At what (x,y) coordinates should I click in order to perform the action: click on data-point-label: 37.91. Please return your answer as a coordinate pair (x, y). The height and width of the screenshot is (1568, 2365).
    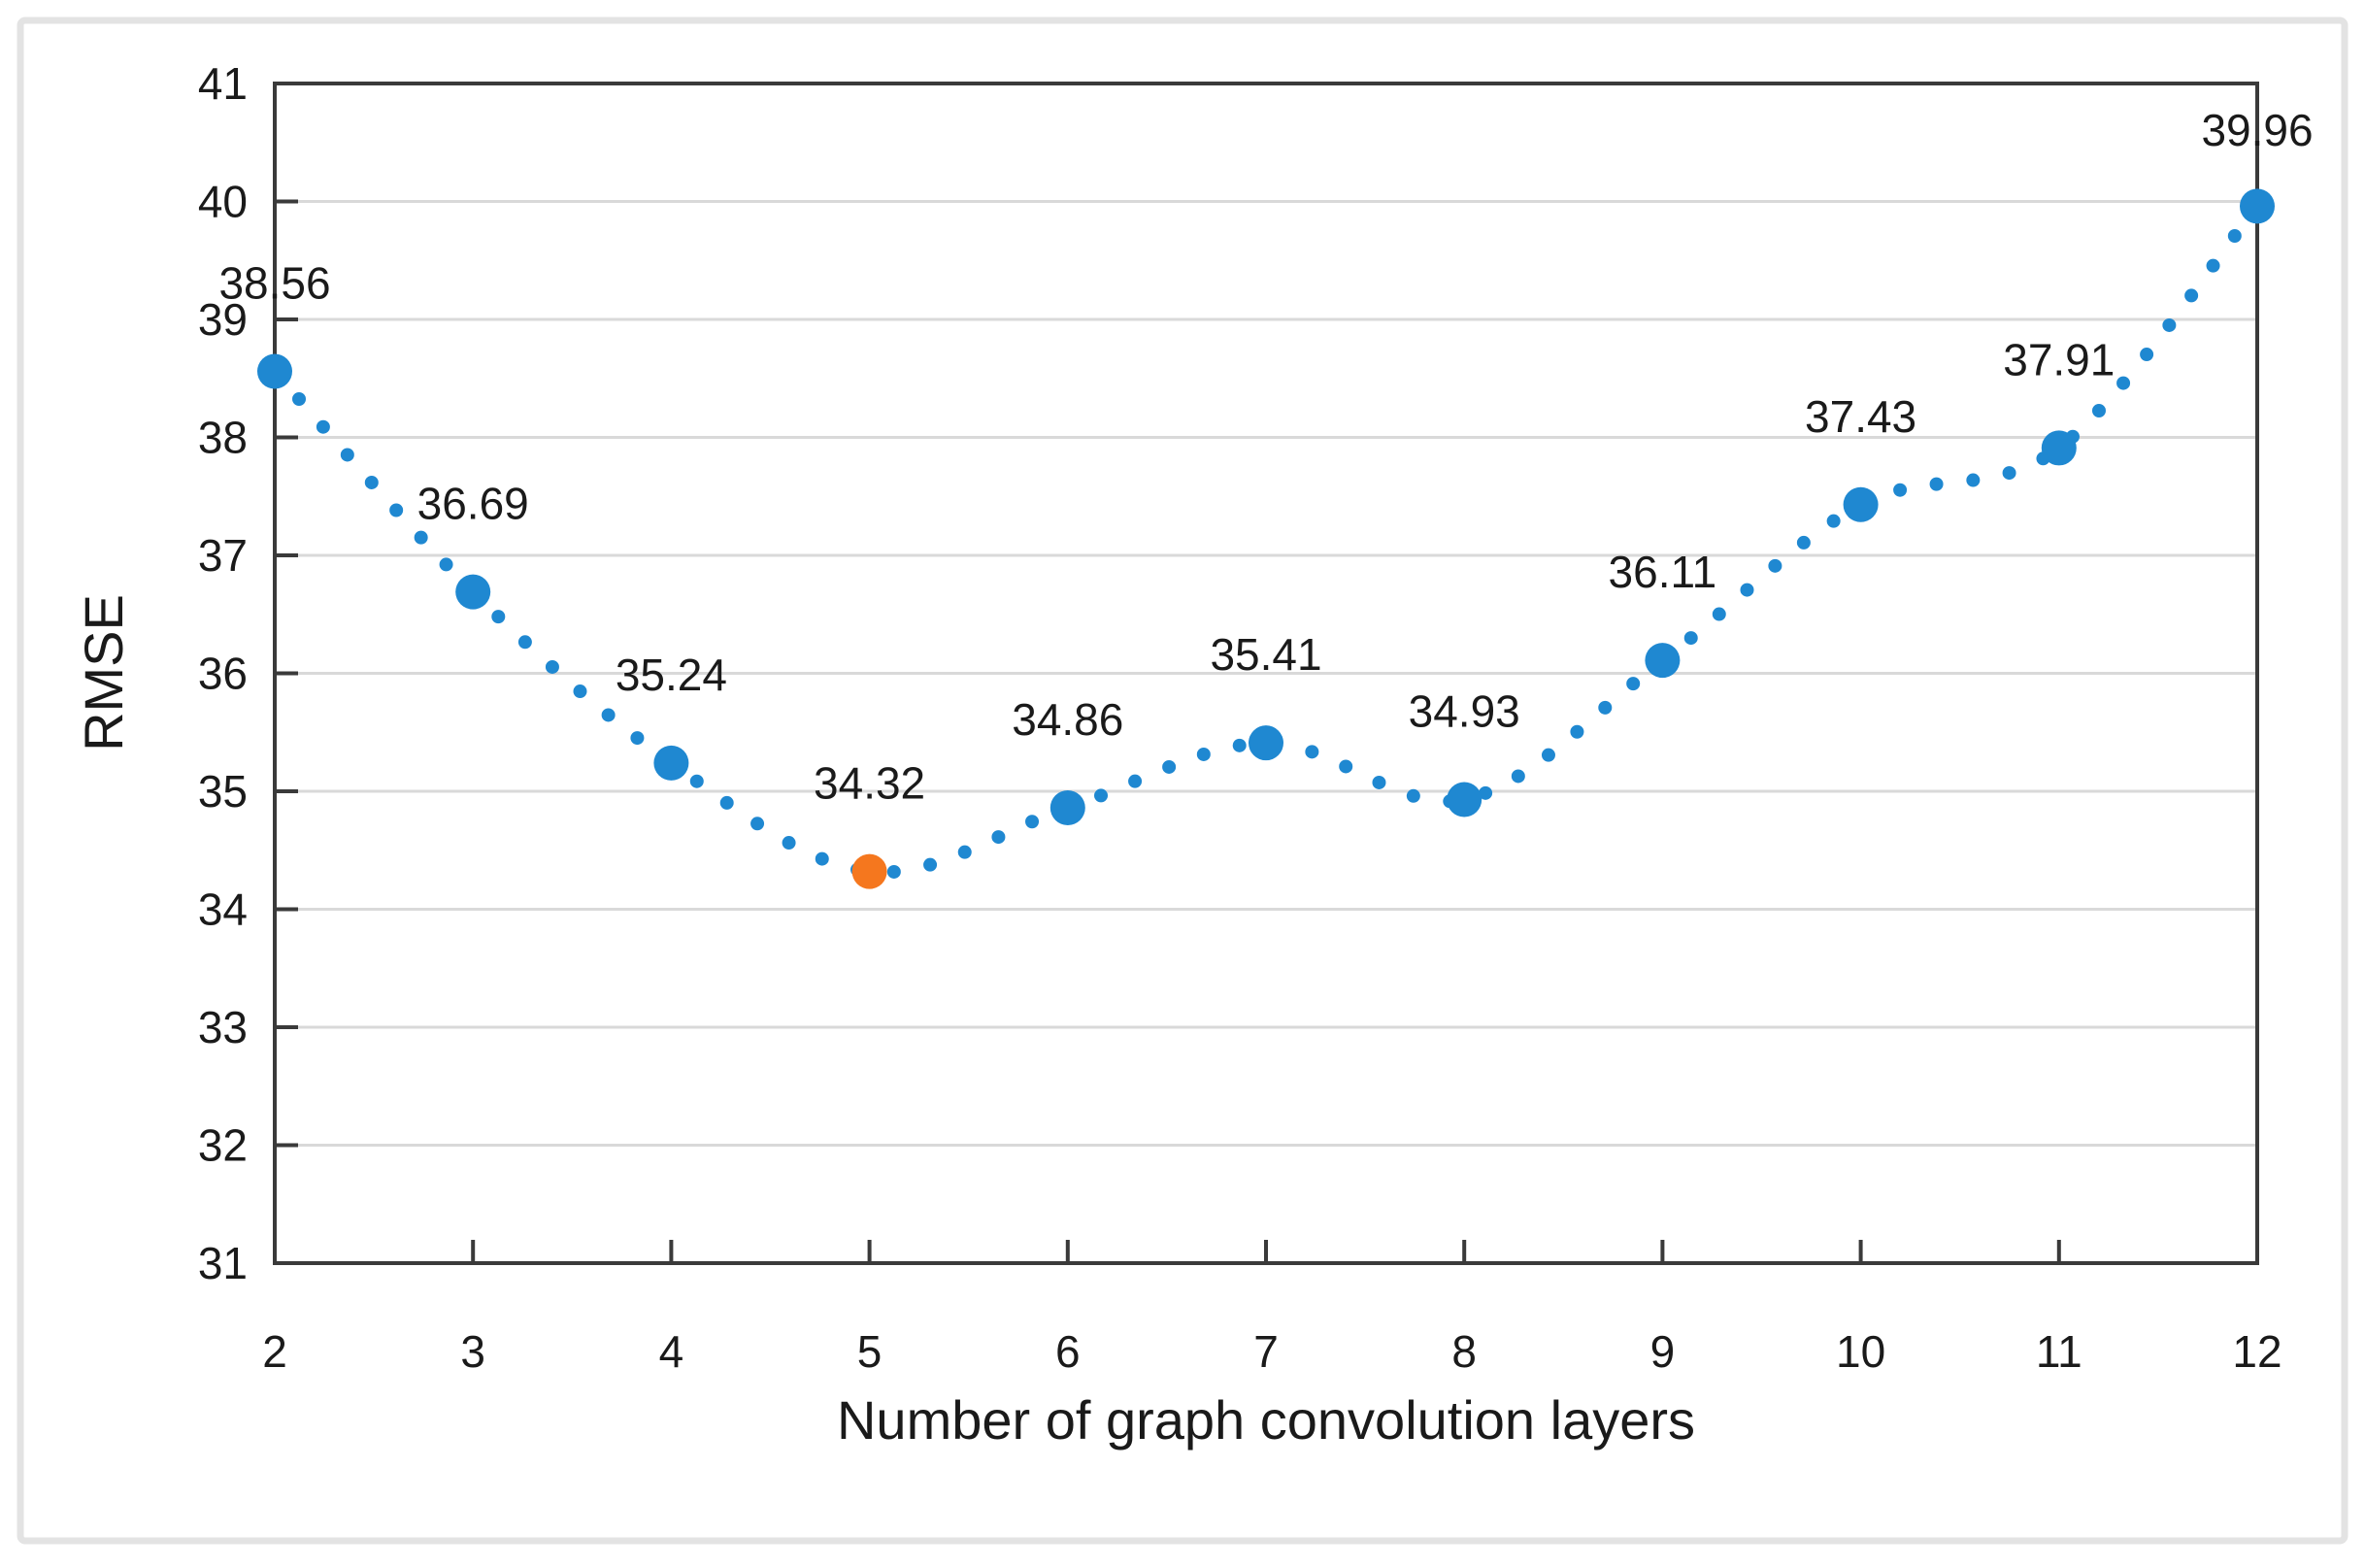
    Looking at the image, I should click on (2059, 359).